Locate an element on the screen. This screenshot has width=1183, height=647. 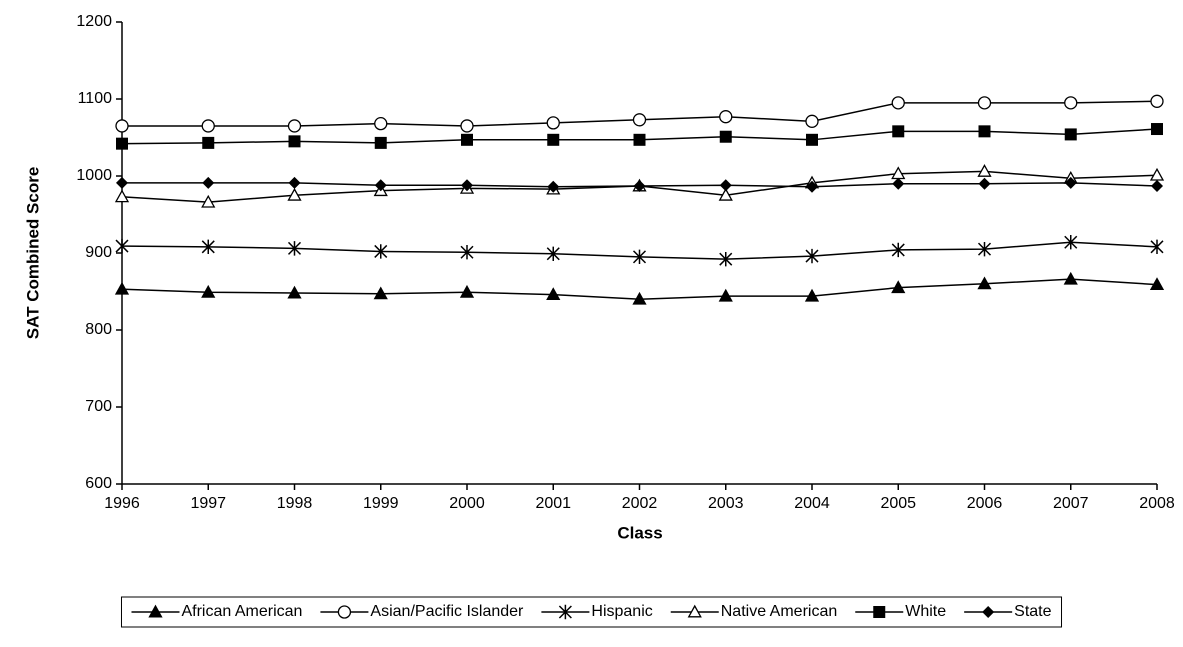
y-tick-label: 900 is located at coordinates (98, 252).